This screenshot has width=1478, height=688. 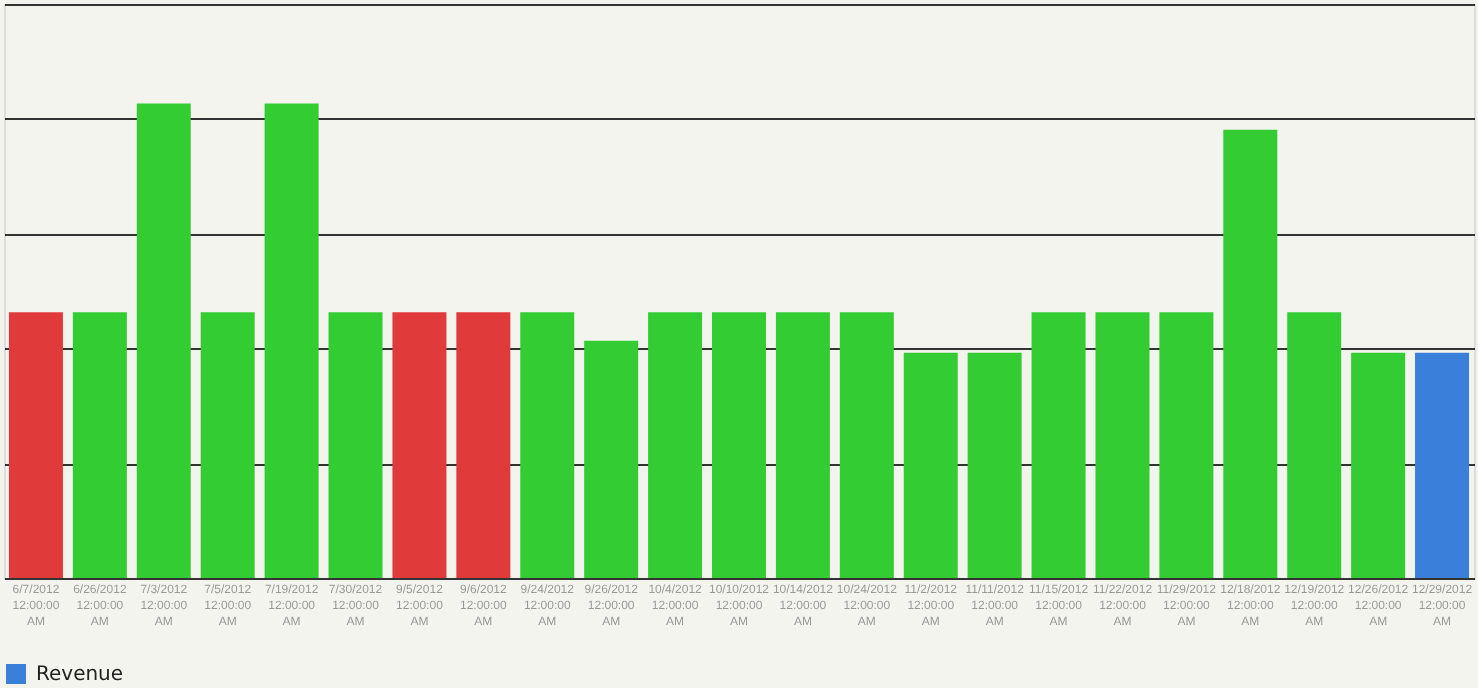 I want to click on legend-label: Revenue, so click(x=80, y=675).